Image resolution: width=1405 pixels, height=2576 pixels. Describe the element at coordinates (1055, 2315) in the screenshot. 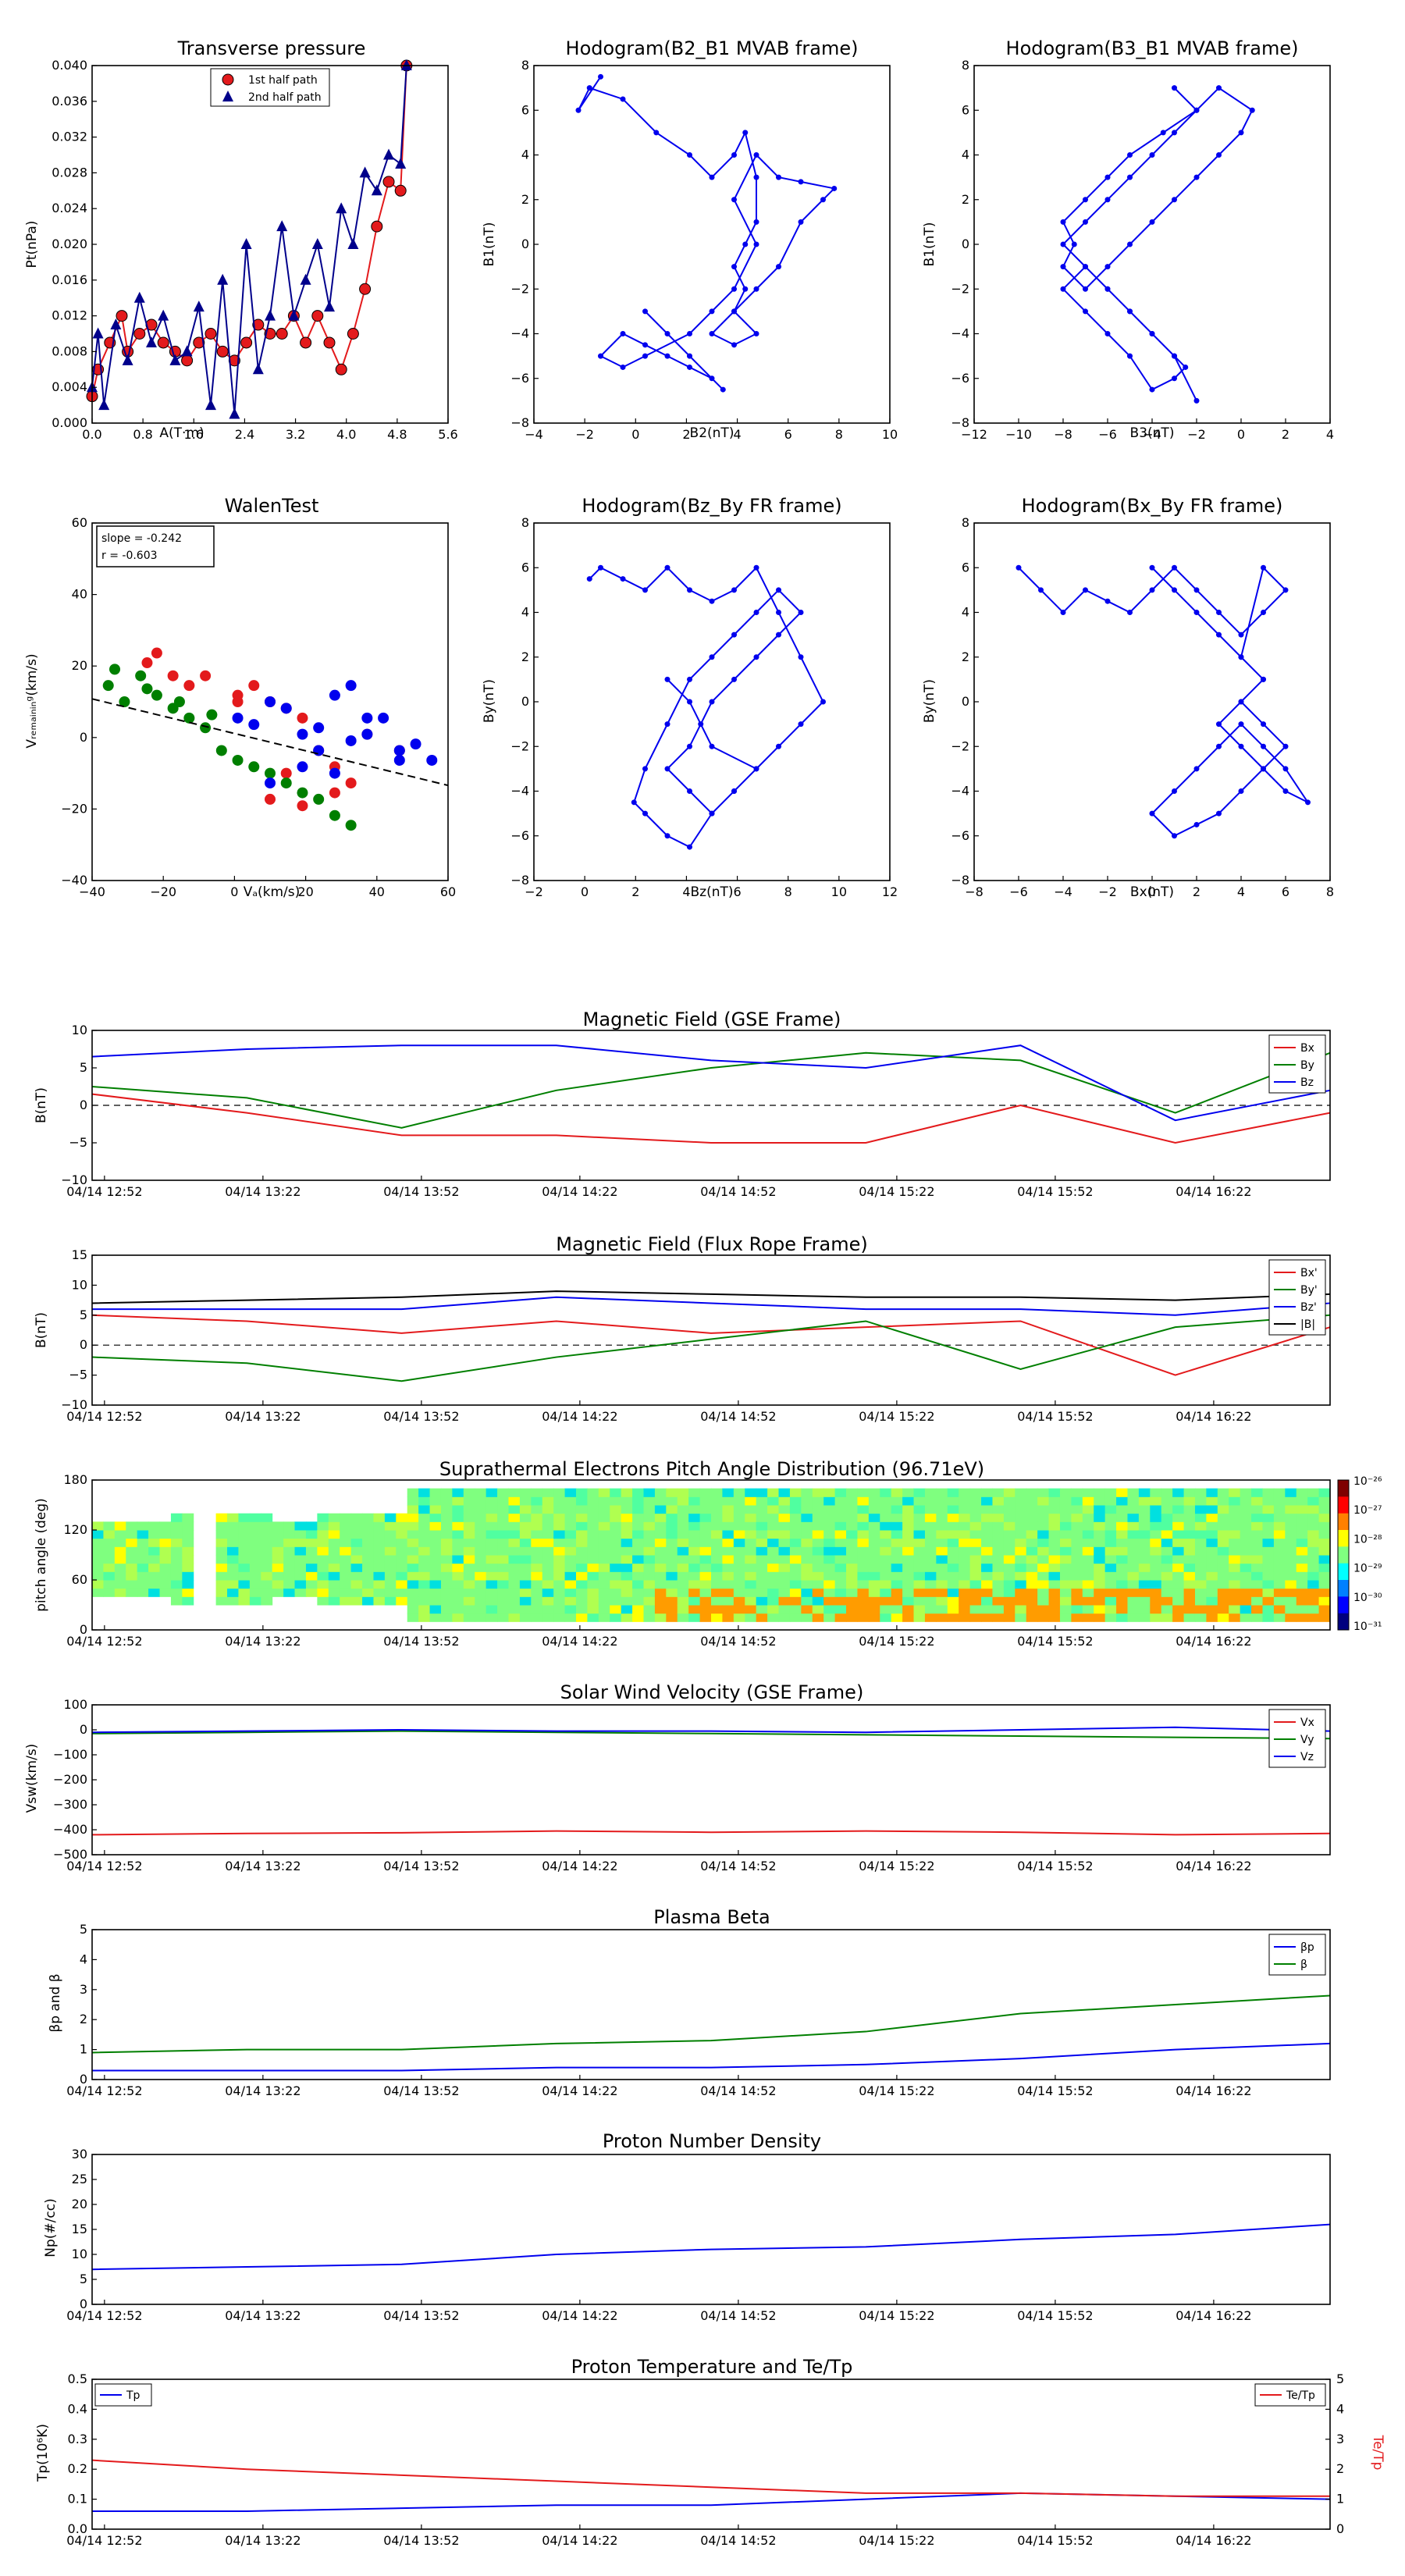

I see `density-xtick-label: 04/14 15:52` at that location.